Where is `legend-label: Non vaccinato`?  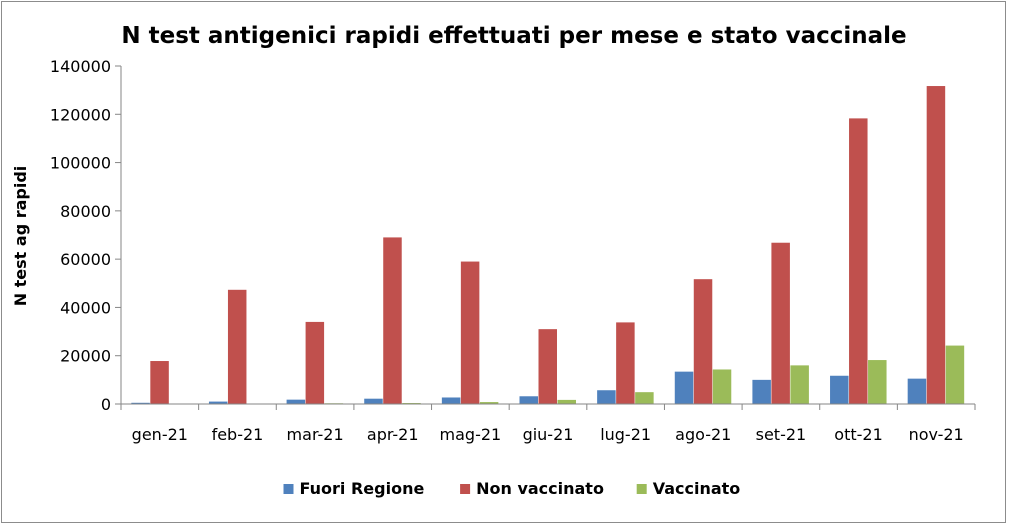
legend-label: Non vaccinato is located at coordinates (540, 488).